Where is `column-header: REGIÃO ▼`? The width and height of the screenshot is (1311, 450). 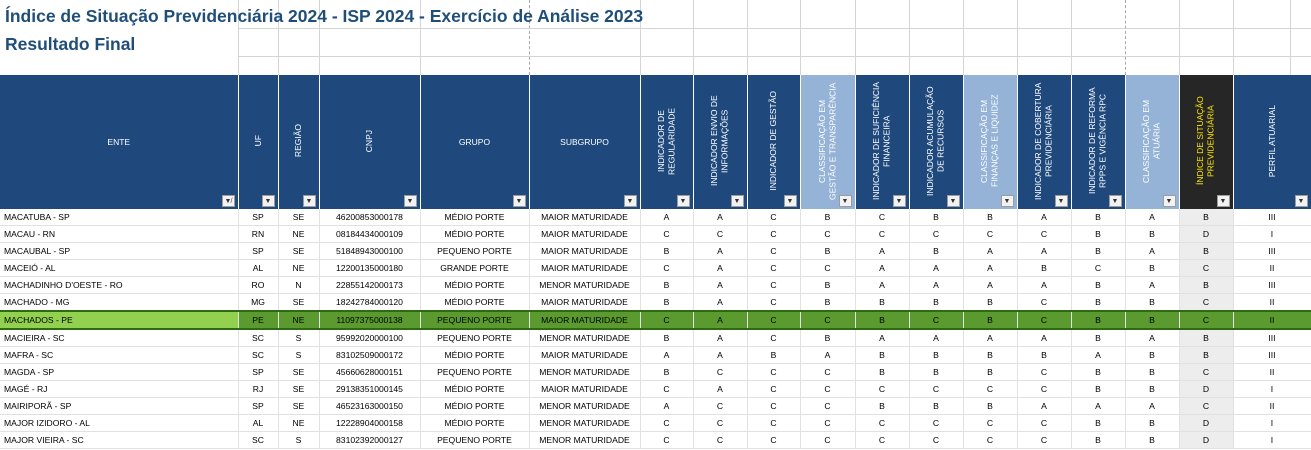
column-header: REGIÃO ▼ is located at coordinates (299, 142).